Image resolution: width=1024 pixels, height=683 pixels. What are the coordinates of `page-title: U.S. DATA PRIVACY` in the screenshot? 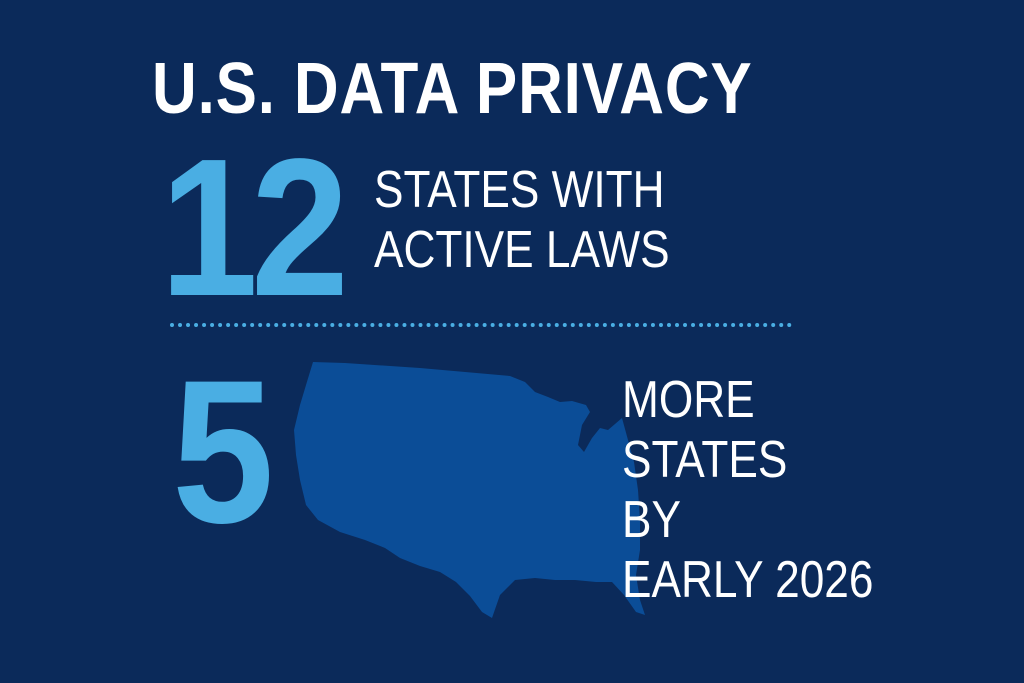 It's located at (452, 89).